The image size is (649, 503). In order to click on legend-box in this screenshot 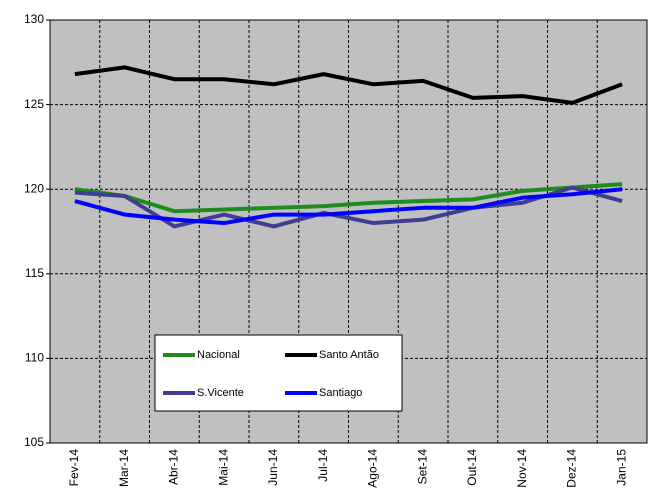, I will do `click(278, 373)`.